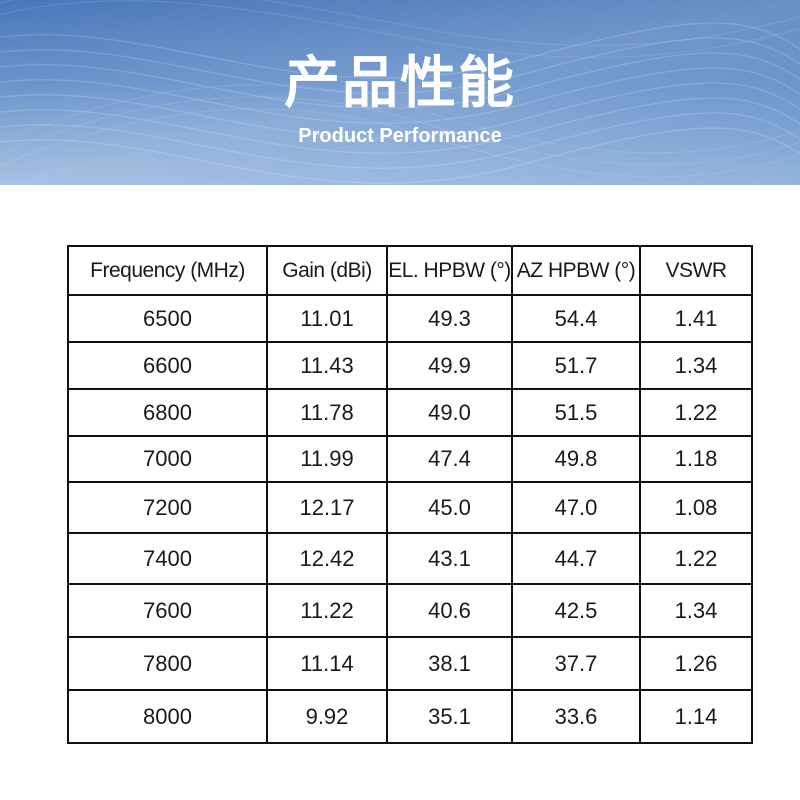 The image size is (800, 800). What do you see at coordinates (449, 610) in the screenshot?
I see `cell-el-hpbw: 40.6` at bounding box center [449, 610].